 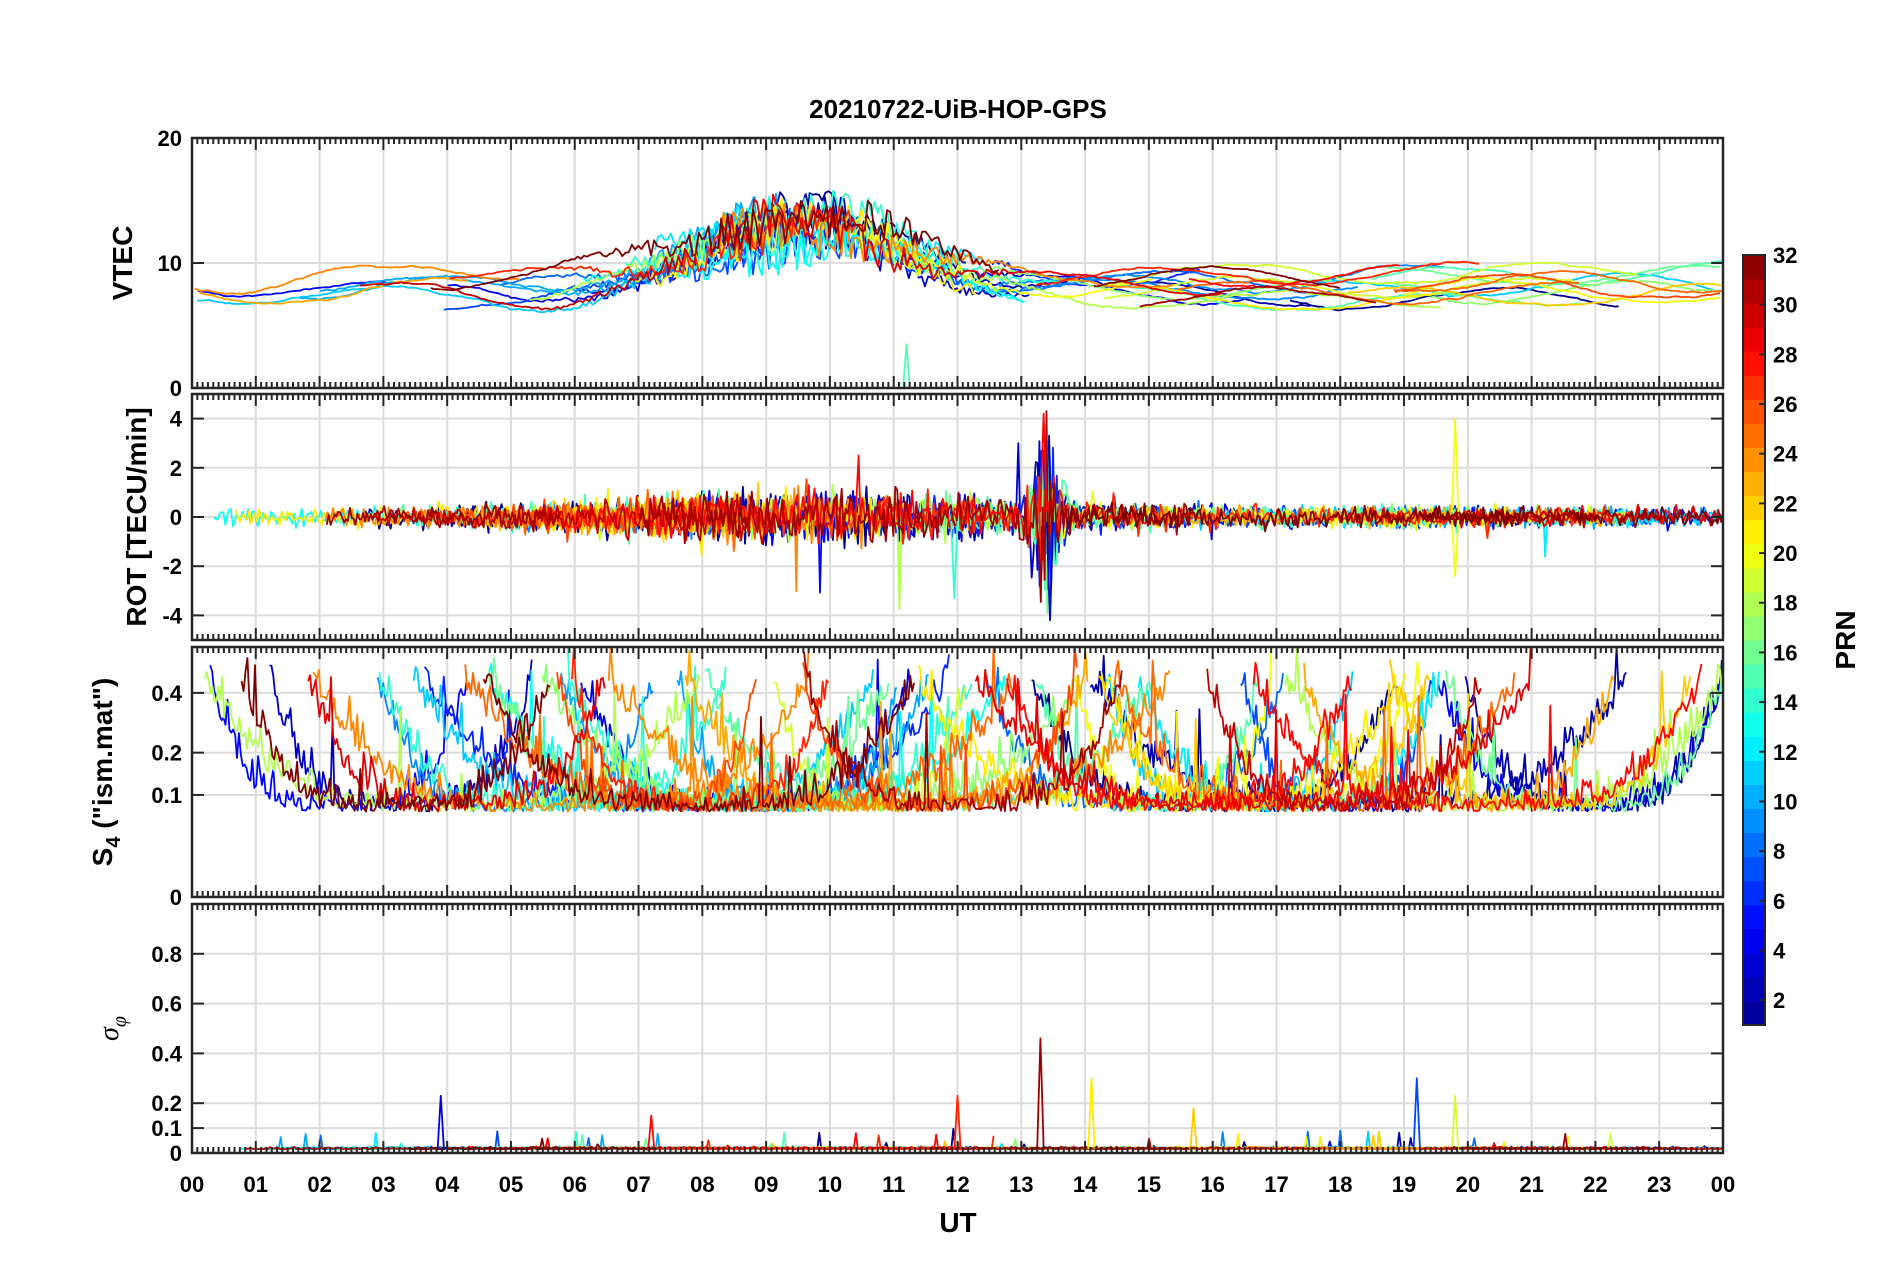 What do you see at coordinates (172, 566) in the screenshot?
I see `y-tick-label: -2` at bounding box center [172, 566].